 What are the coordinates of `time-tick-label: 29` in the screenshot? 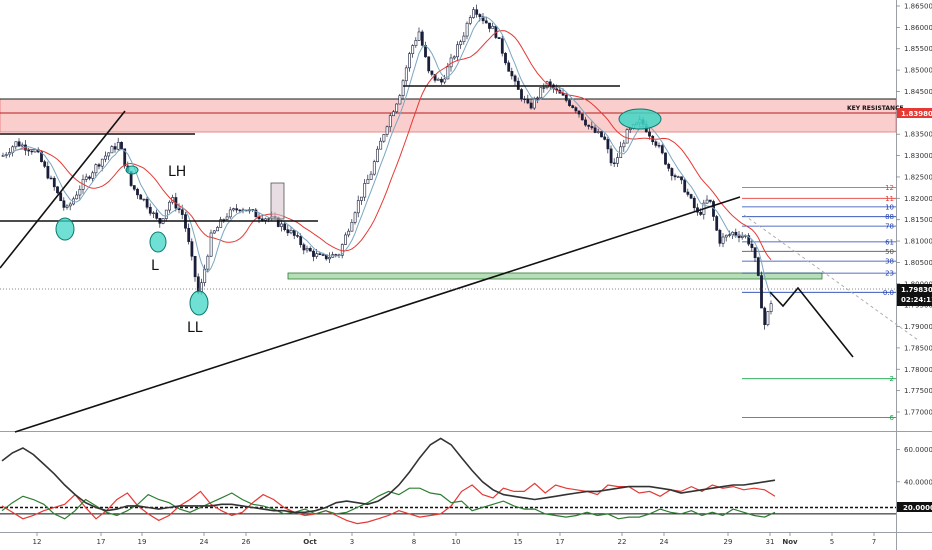 It's located at (728, 542).